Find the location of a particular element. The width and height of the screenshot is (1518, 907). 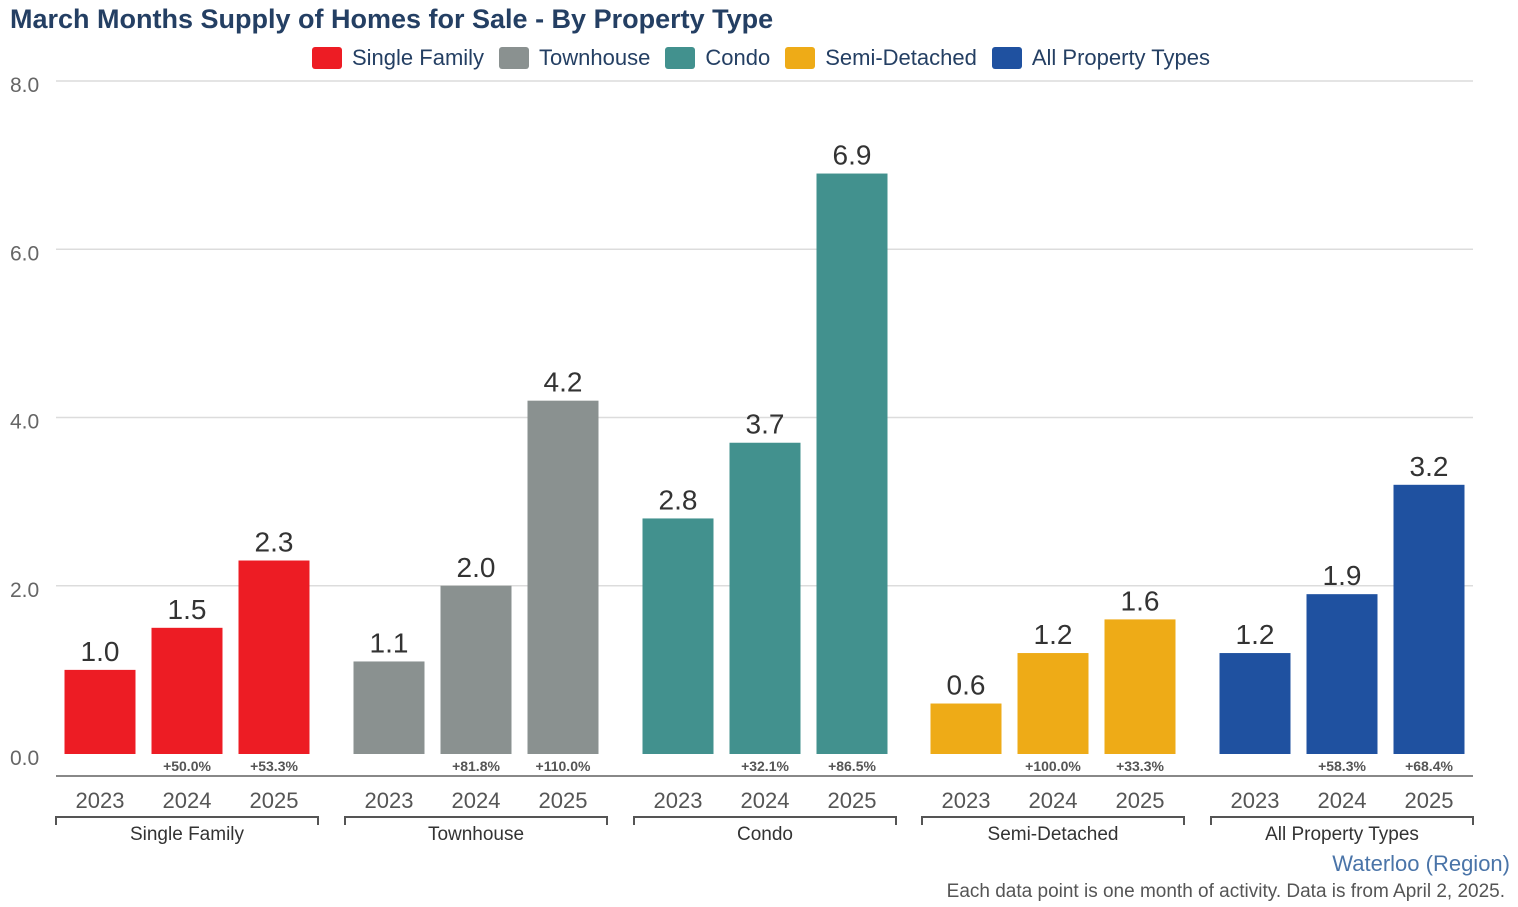

change-label: +110.0% is located at coordinates (563, 766).